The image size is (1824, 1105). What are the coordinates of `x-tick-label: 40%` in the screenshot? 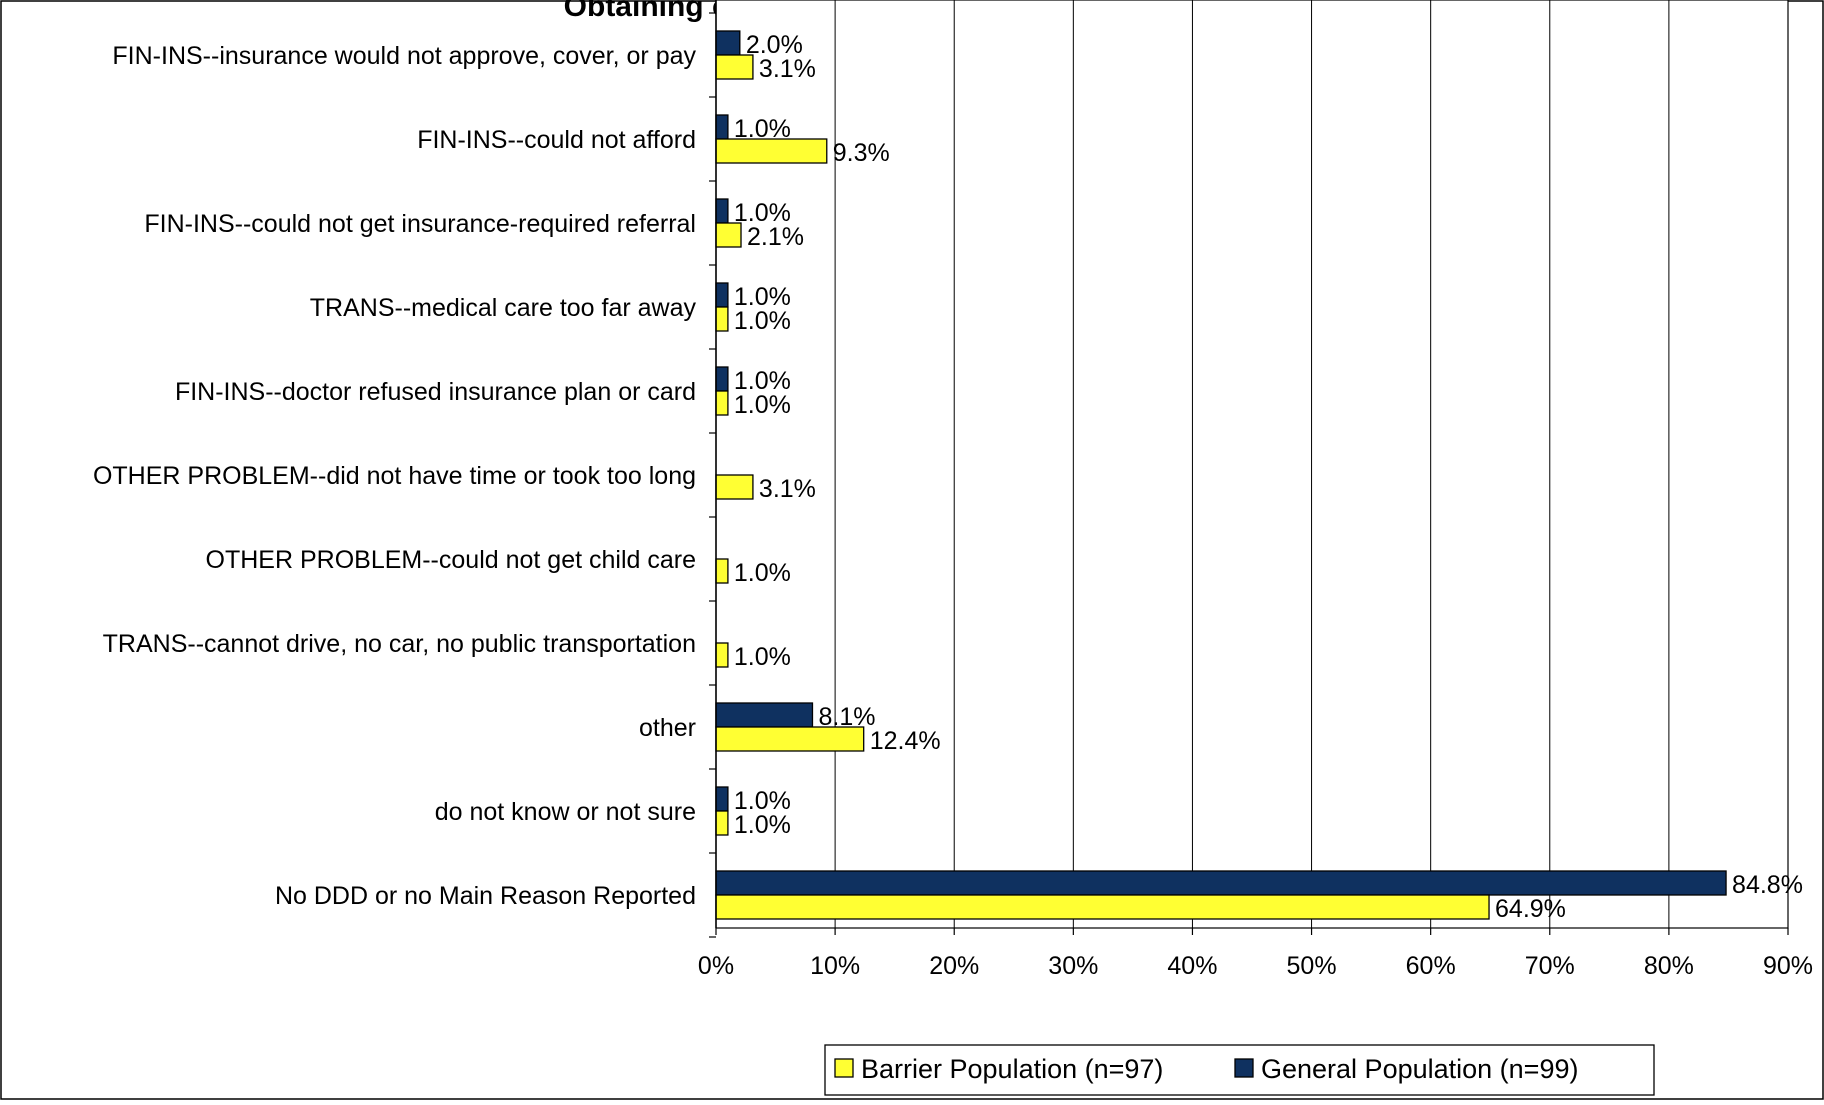 It's located at (1192, 966).